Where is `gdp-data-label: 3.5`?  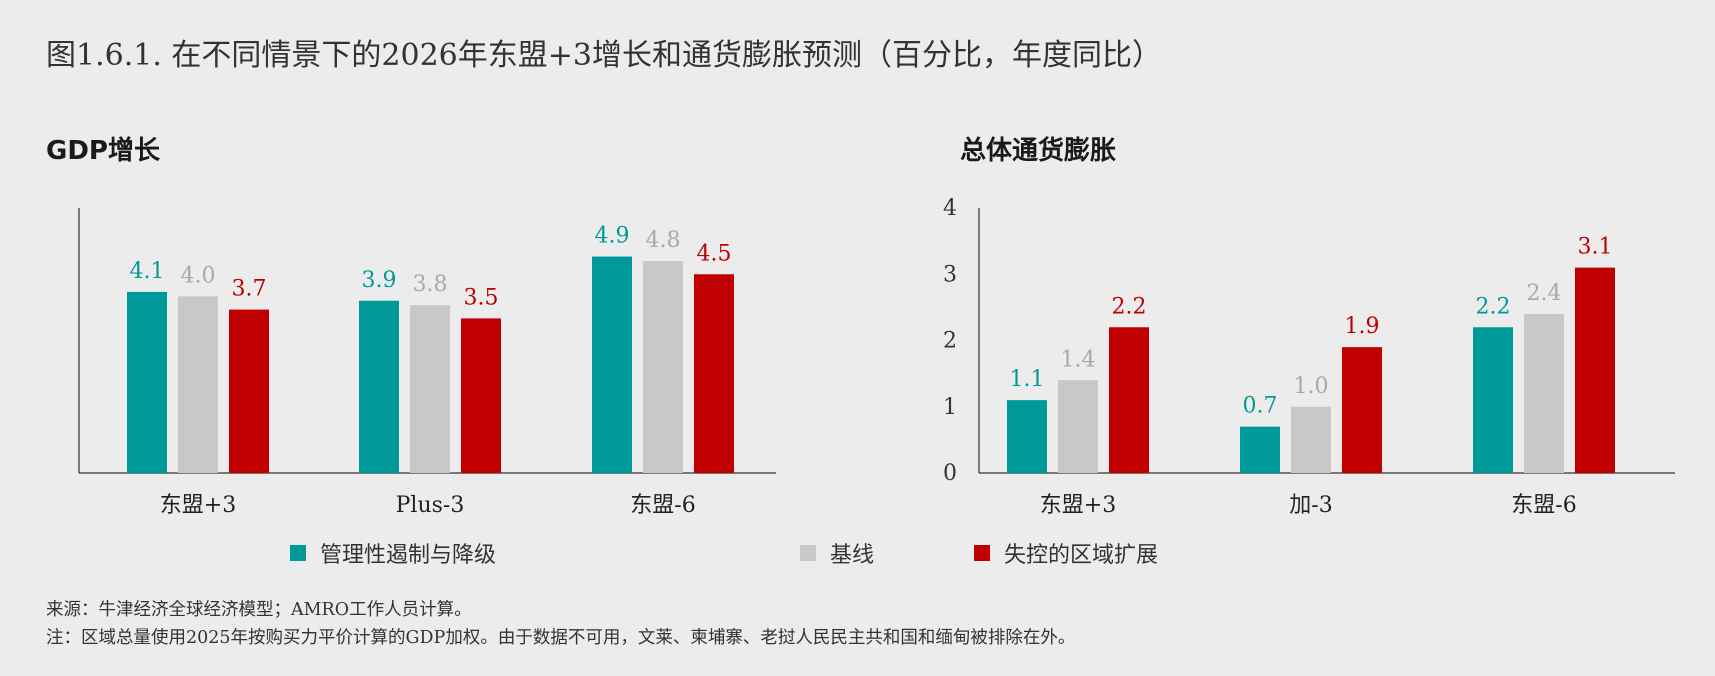
gdp-data-label: 3.5 is located at coordinates (481, 297).